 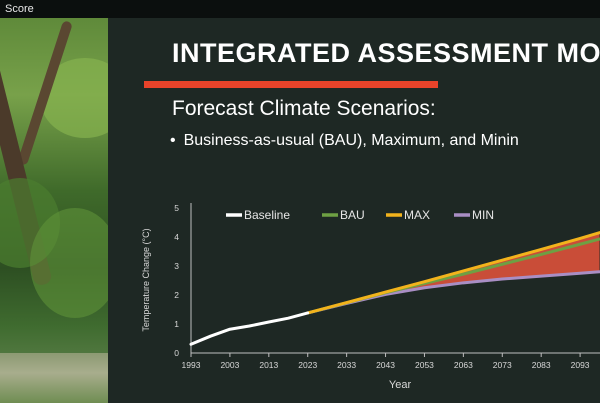 I want to click on x-tick-label: 2003, so click(x=229, y=365).